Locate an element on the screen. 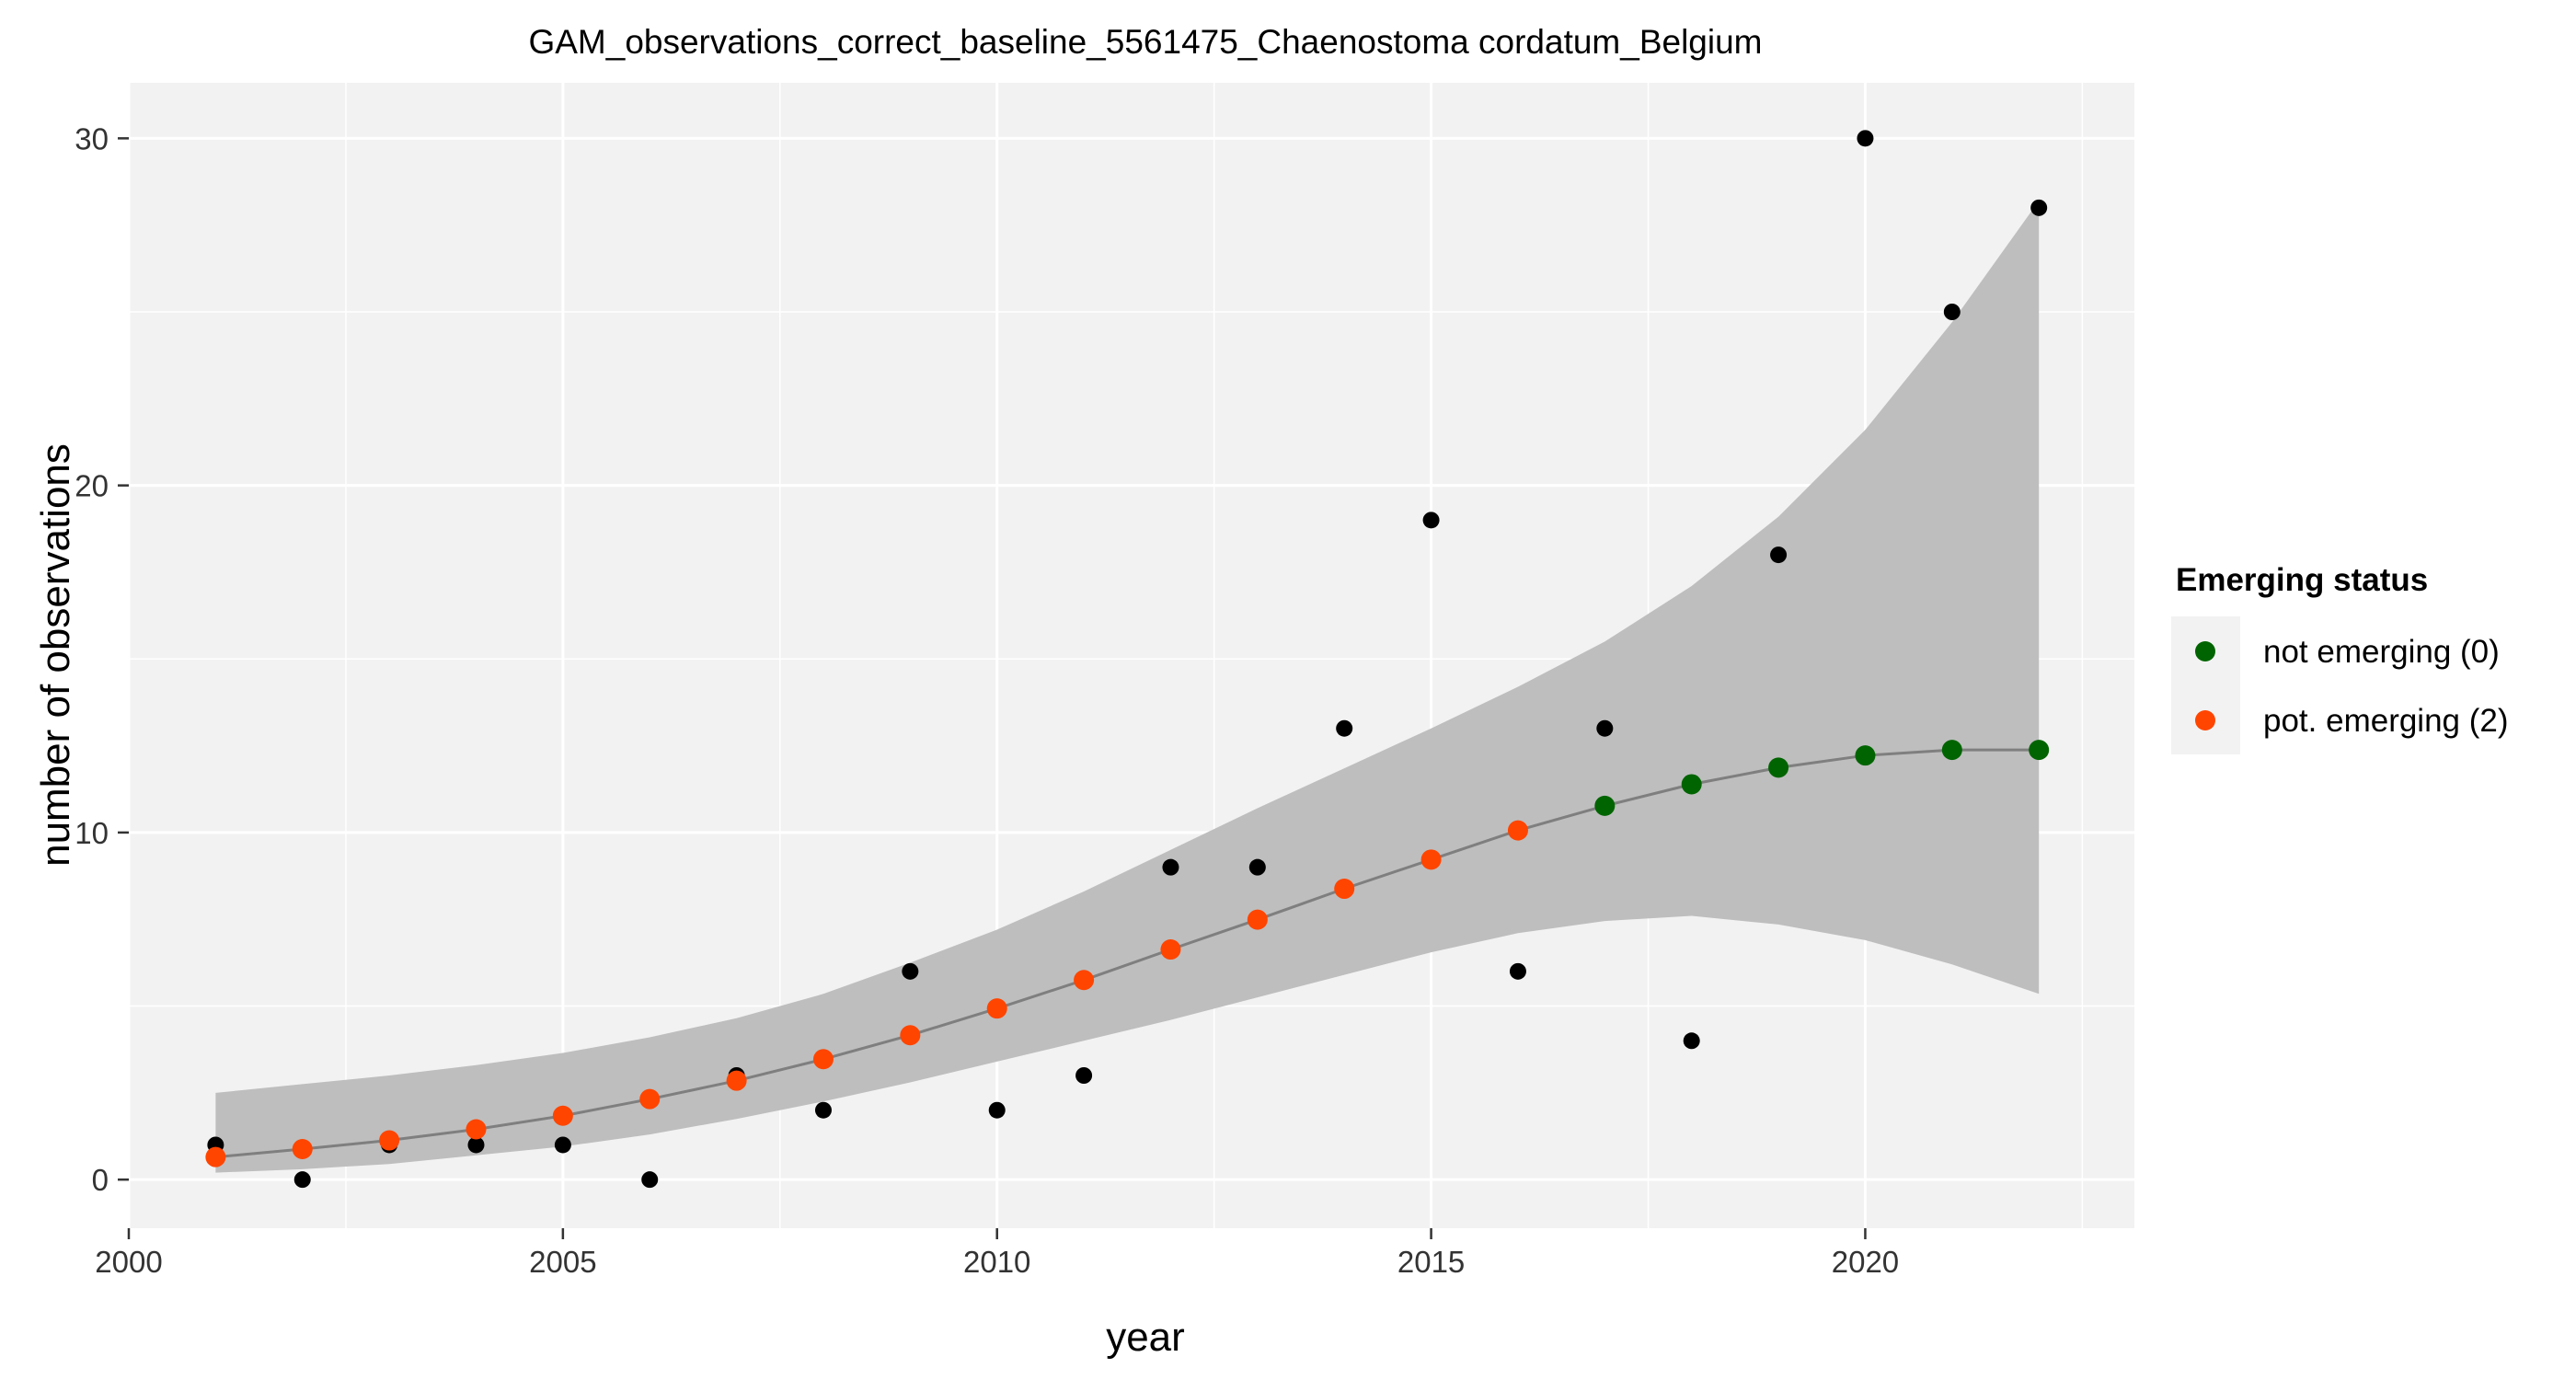  x-tick-label: 2010 is located at coordinates (997, 1262).